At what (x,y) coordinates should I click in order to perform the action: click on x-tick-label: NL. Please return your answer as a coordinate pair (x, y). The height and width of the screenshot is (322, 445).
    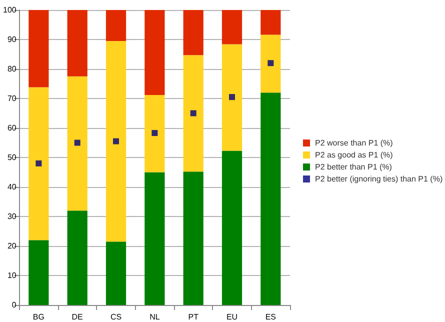
    Looking at the image, I should click on (155, 317).